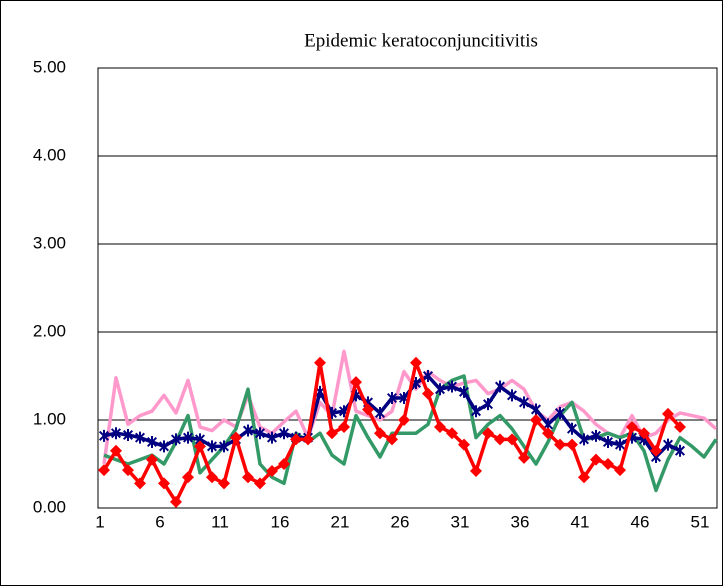 This screenshot has height=586, width=723. Describe the element at coordinates (49, 418) in the screenshot. I see `y-tick-label: 1.00` at that location.